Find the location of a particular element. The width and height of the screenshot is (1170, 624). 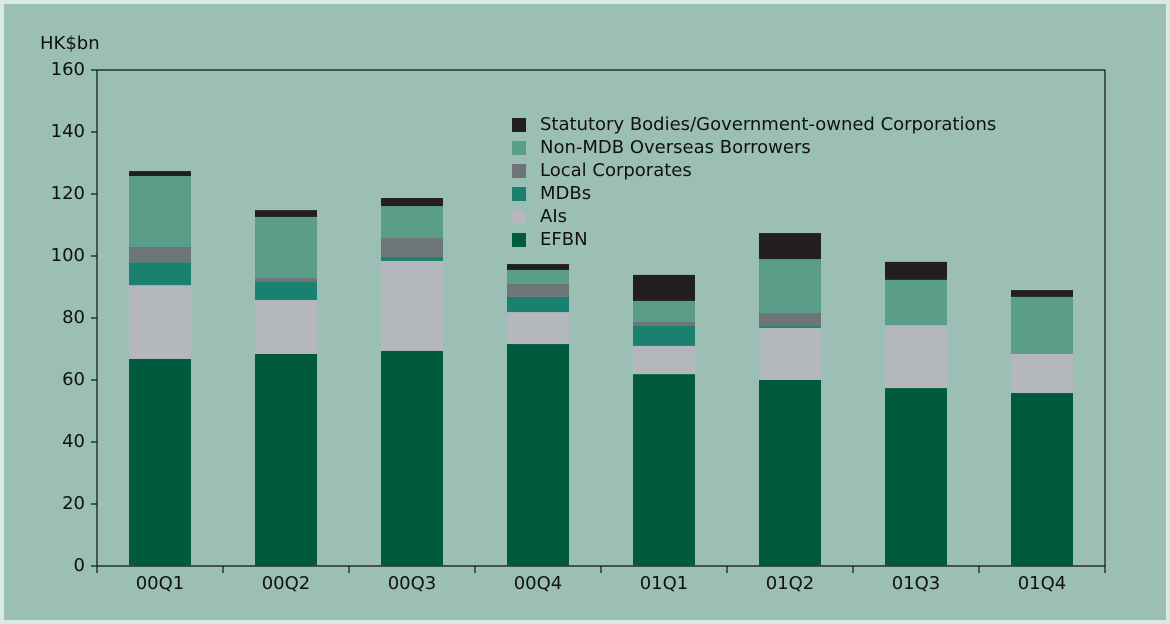

y-axis-label: HK$bn is located at coordinates (70, 43).